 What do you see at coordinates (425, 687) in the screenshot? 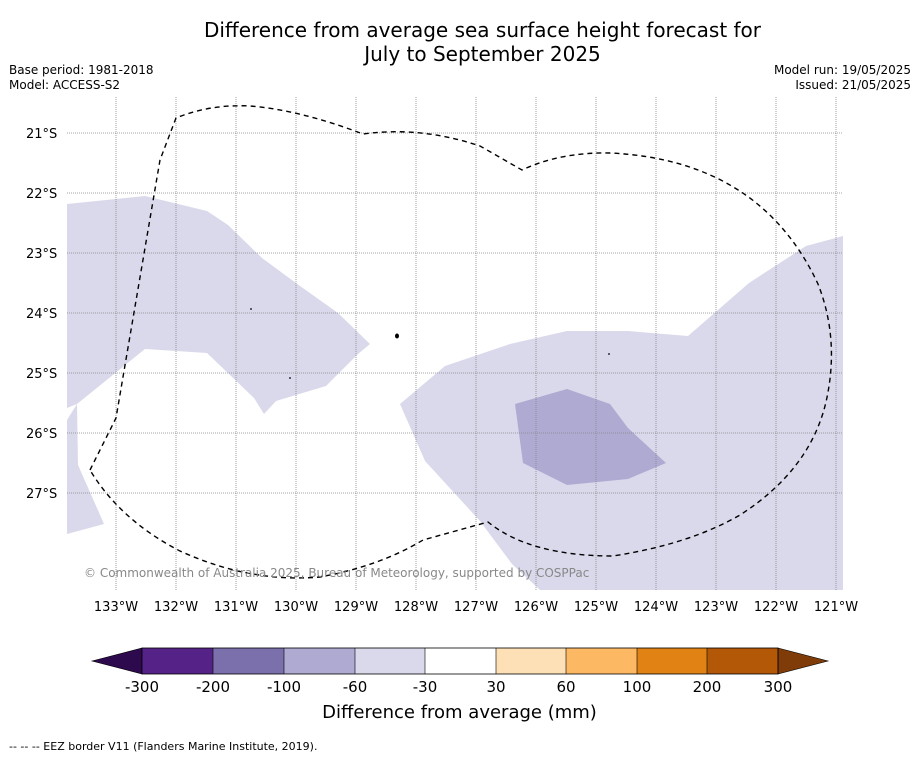
I see `colorbar-tick-label: -30` at bounding box center [425, 687].